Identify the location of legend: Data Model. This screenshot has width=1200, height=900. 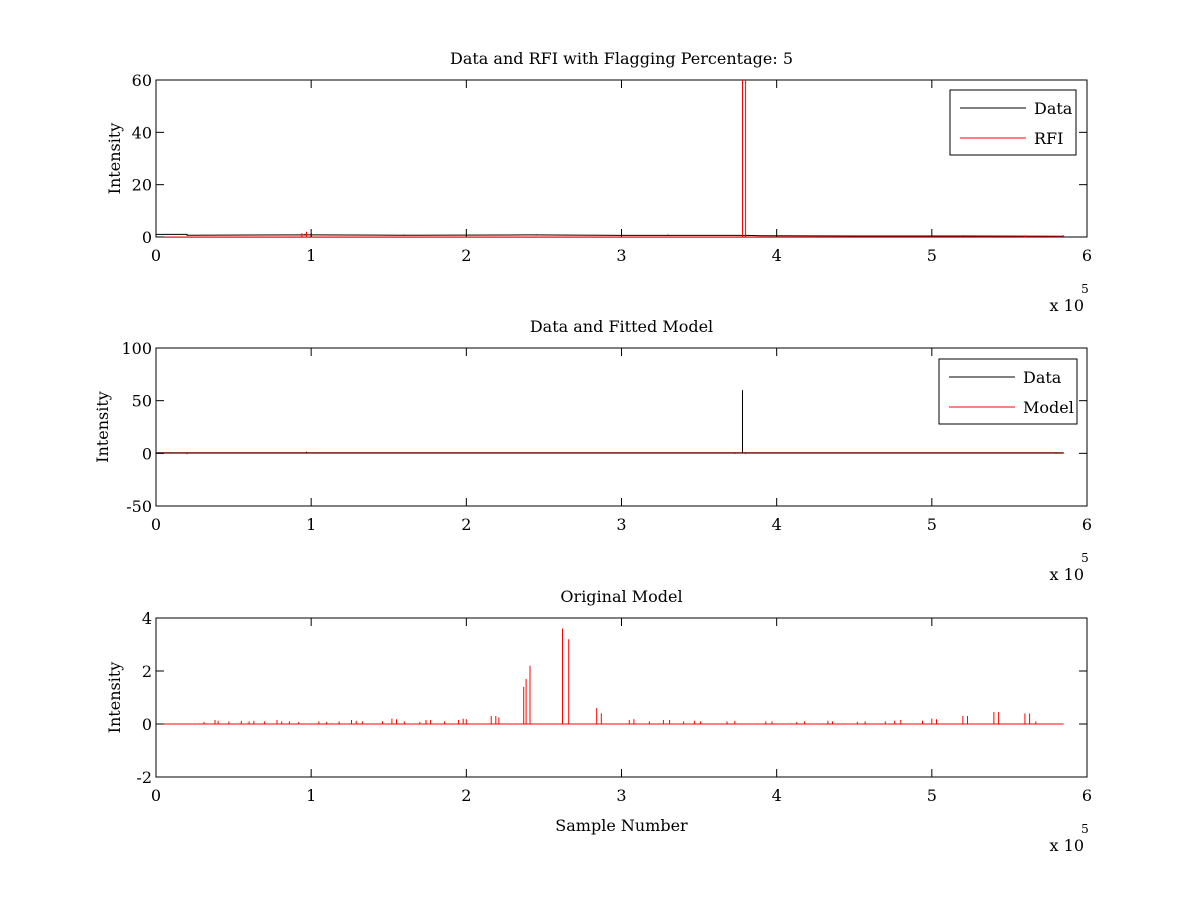
(1008, 391).